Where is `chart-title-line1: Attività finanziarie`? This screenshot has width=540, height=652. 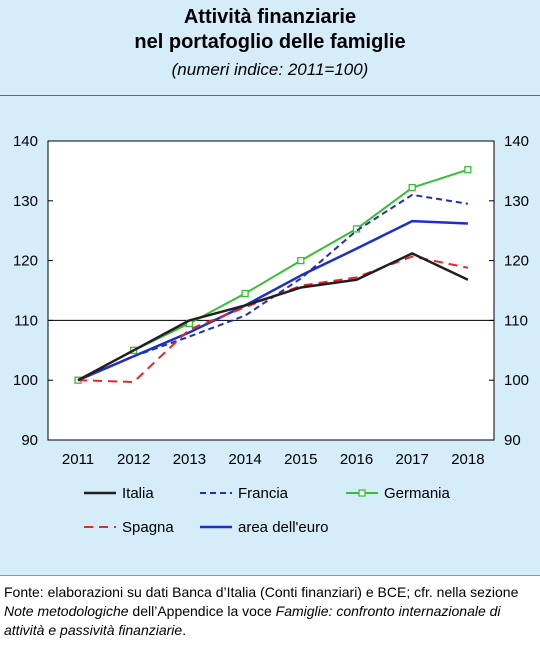 chart-title-line1: Attività finanziarie is located at coordinates (270, 17).